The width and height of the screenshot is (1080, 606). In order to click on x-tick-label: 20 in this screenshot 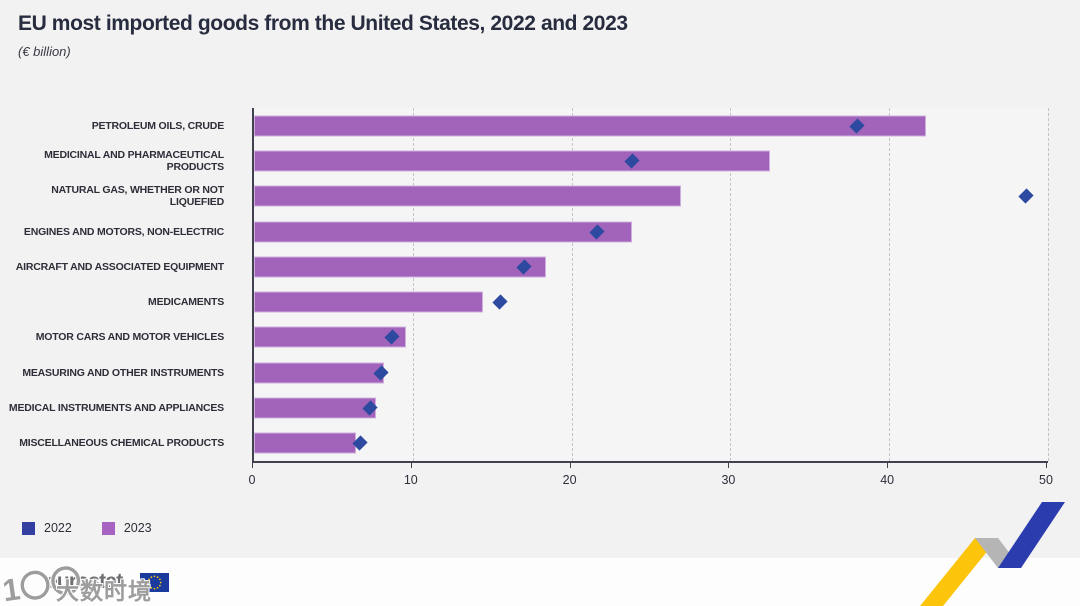, I will do `click(569, 480)`.